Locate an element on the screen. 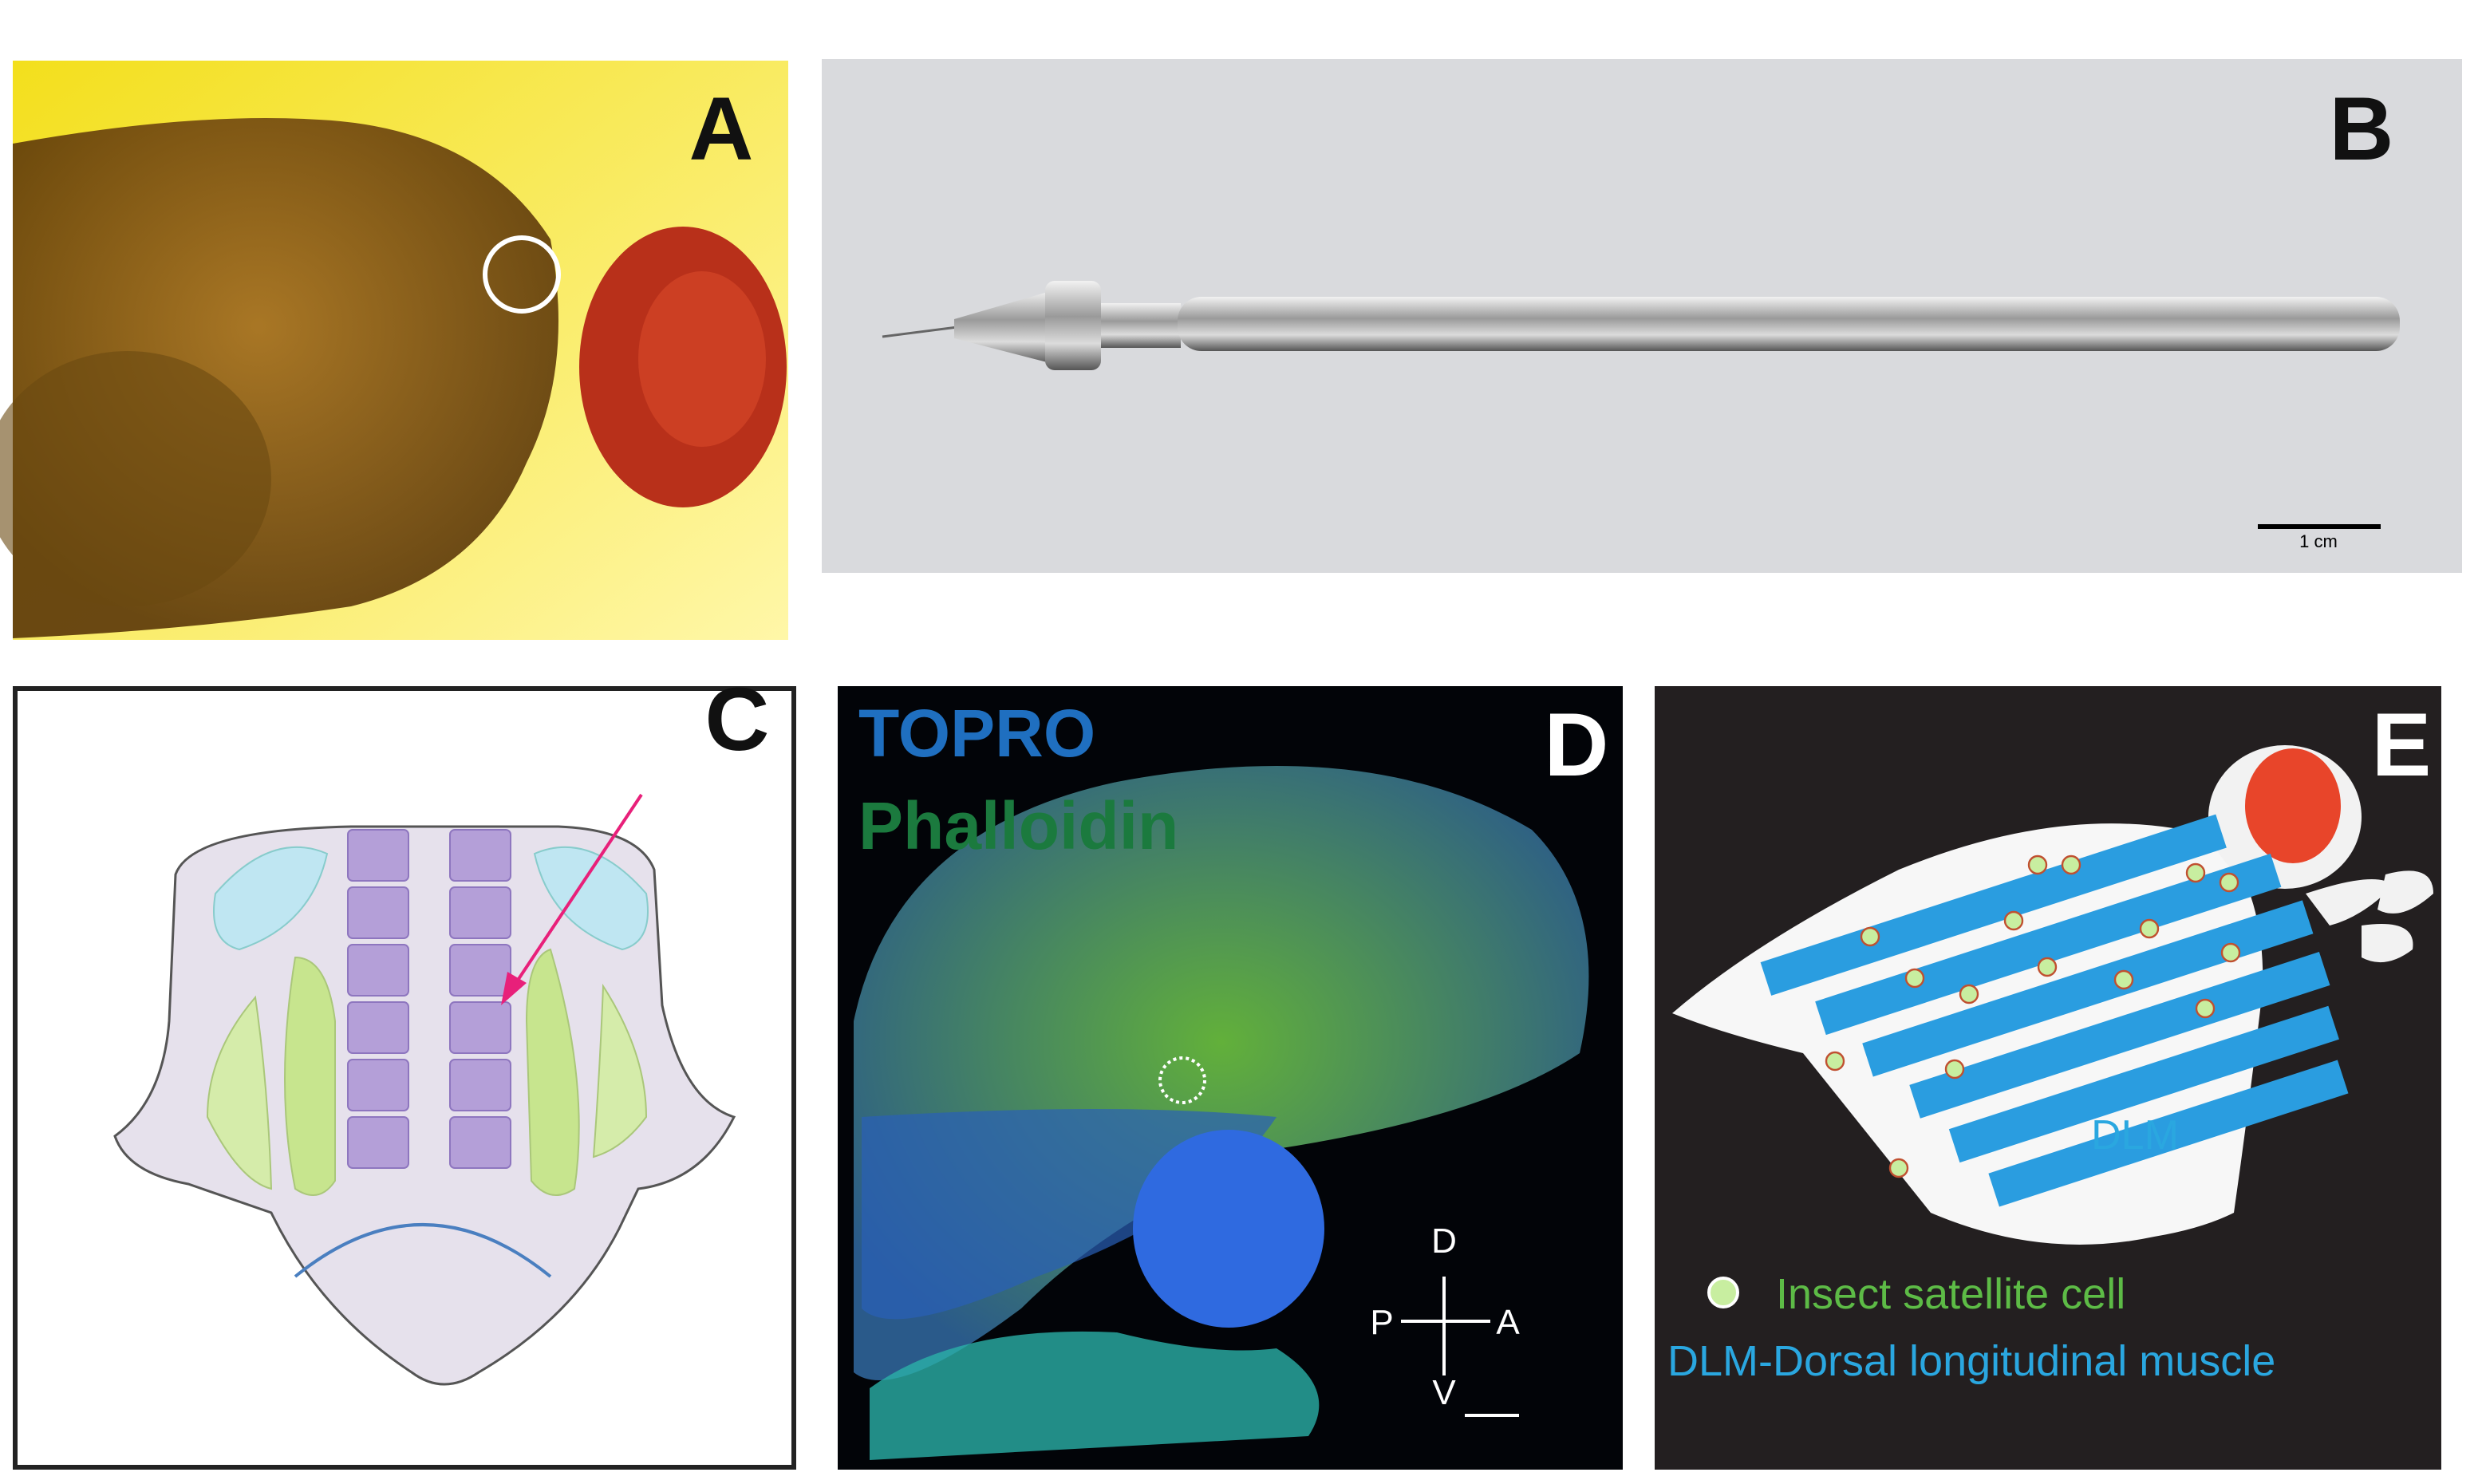 The height and width of the screenshot is (1484, 2482). eye is located at coordinates (2293, 805).